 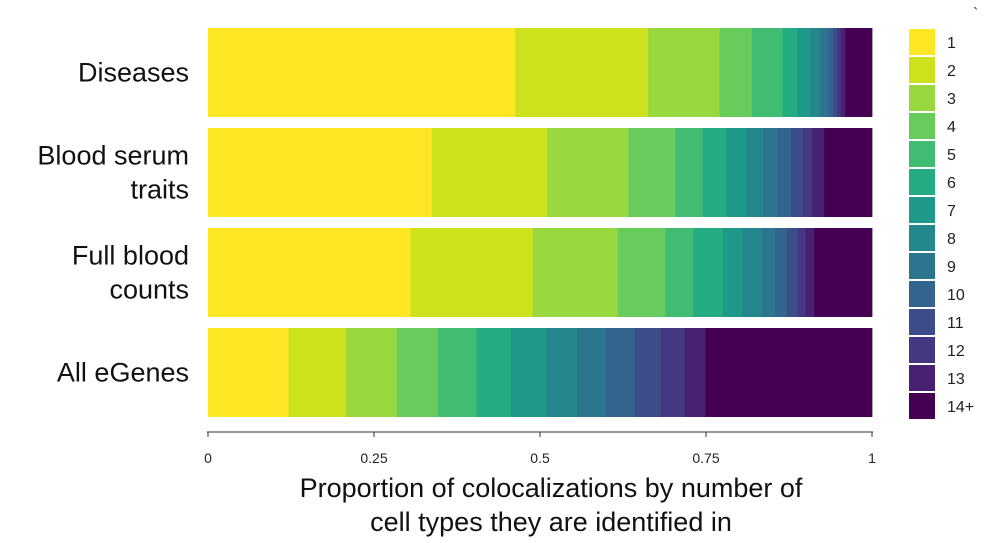 What do you see at coordinates (951, 127) in the screenshot?
I see `legend-label: 4` at bounding box center [951, 127].